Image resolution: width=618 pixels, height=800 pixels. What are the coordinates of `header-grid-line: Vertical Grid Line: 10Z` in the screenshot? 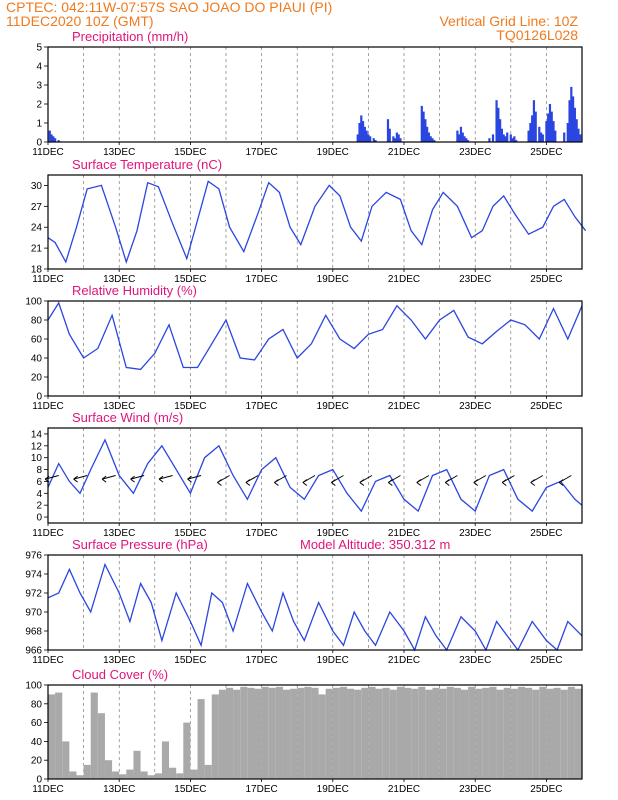 It's located at (508, 21).